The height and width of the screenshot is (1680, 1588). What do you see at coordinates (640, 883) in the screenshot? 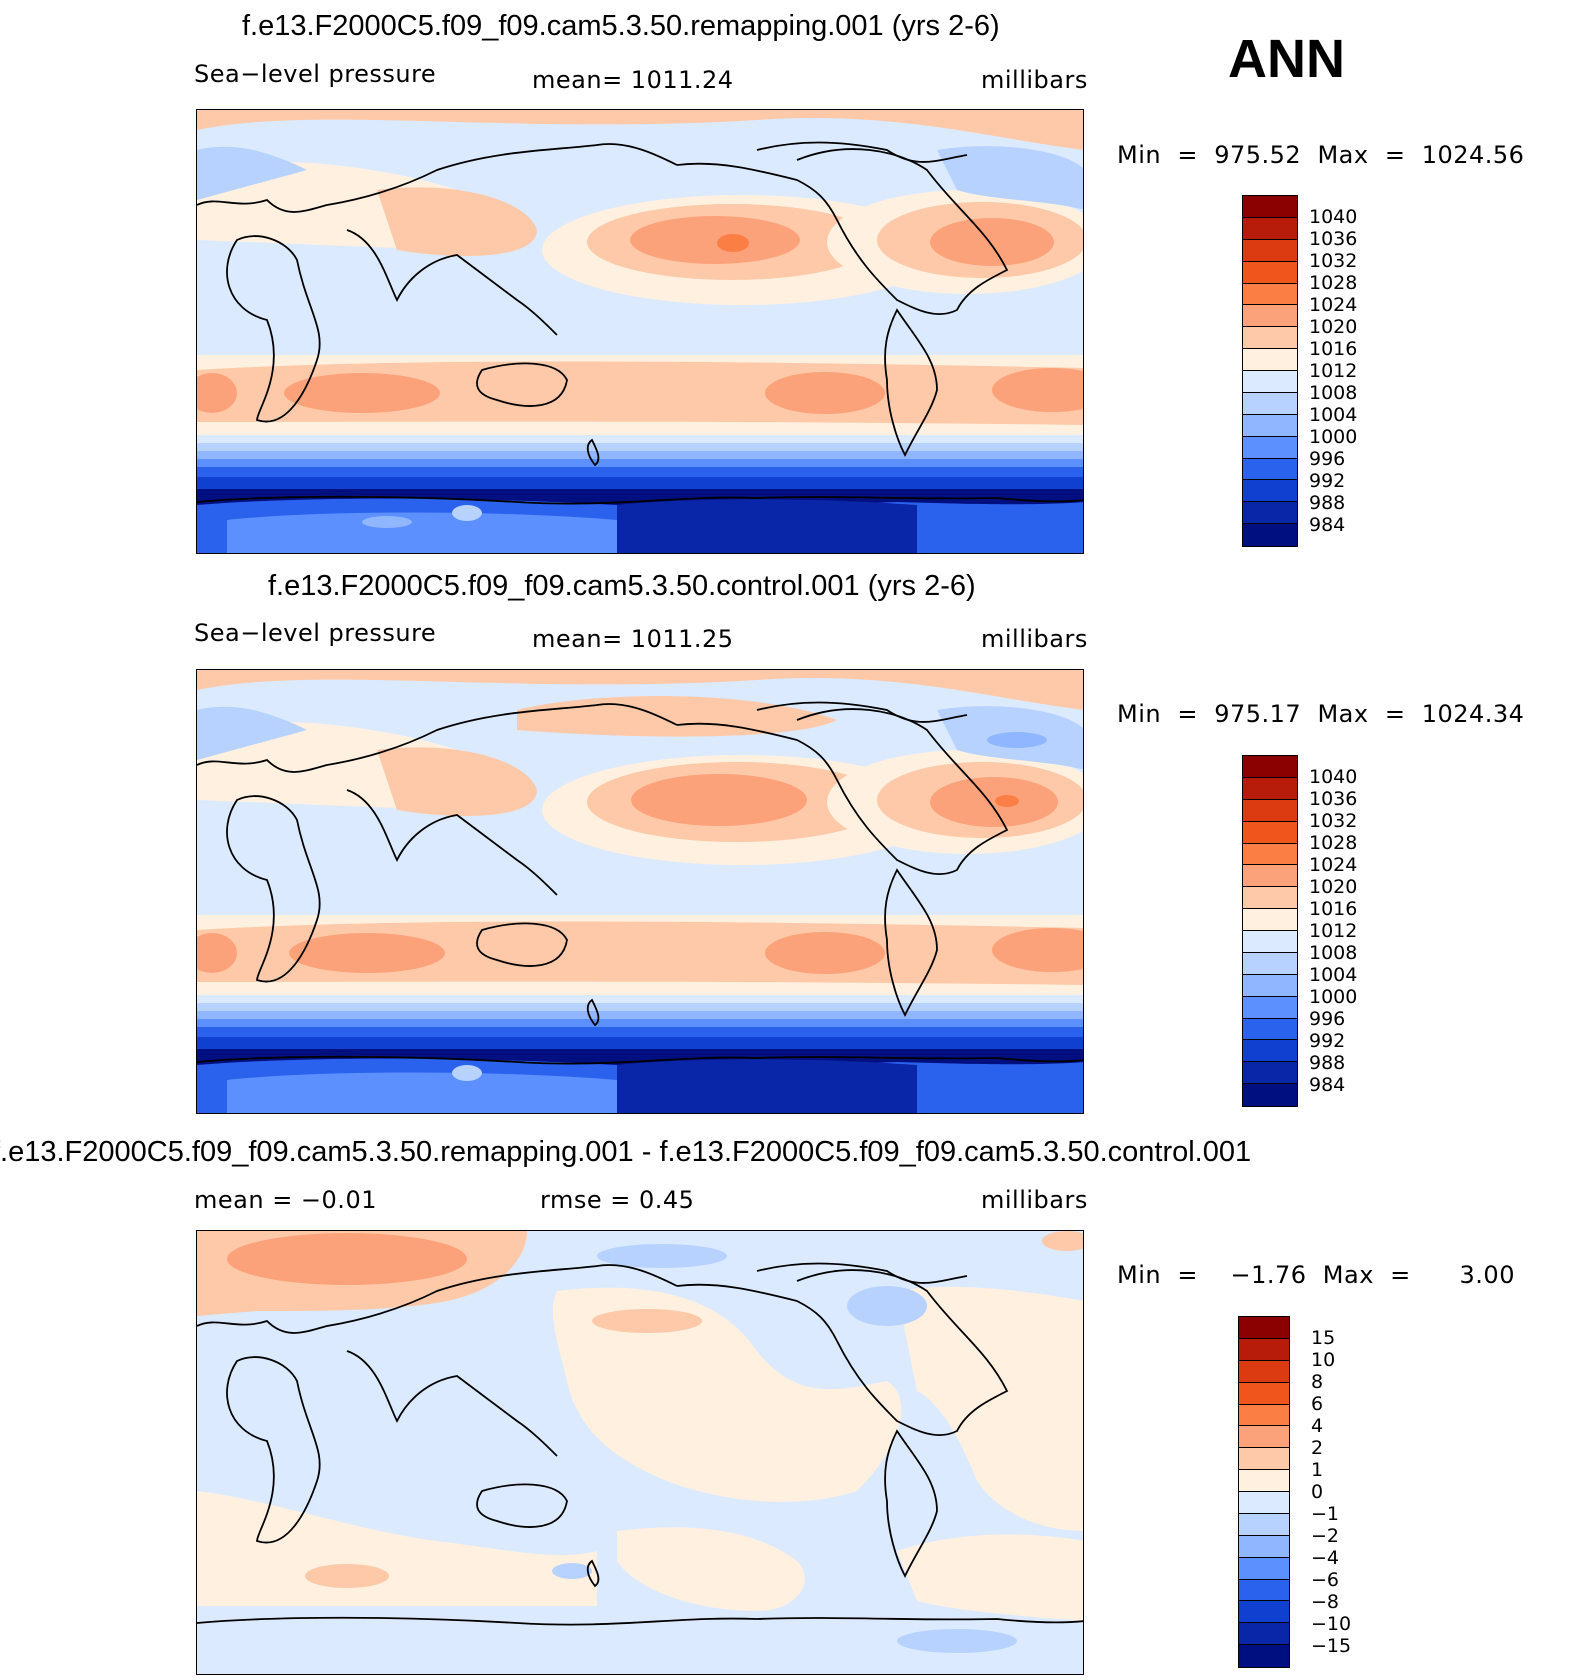
I see `panel-2-coastlines` at bounding box center [640, 883].